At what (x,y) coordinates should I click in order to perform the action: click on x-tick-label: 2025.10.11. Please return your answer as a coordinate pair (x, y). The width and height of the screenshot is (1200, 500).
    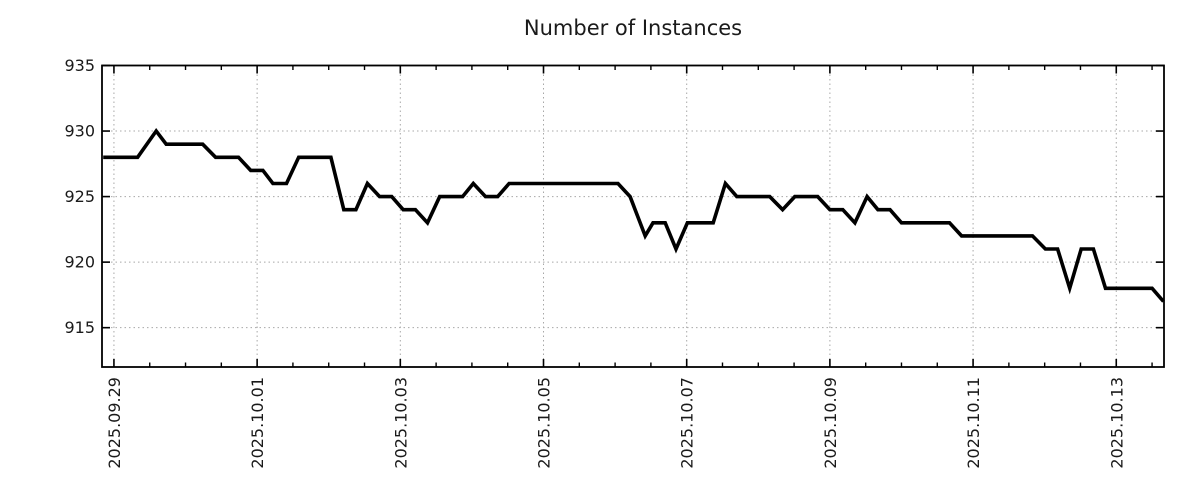
    Looking at the image, I should click on (973, 423).